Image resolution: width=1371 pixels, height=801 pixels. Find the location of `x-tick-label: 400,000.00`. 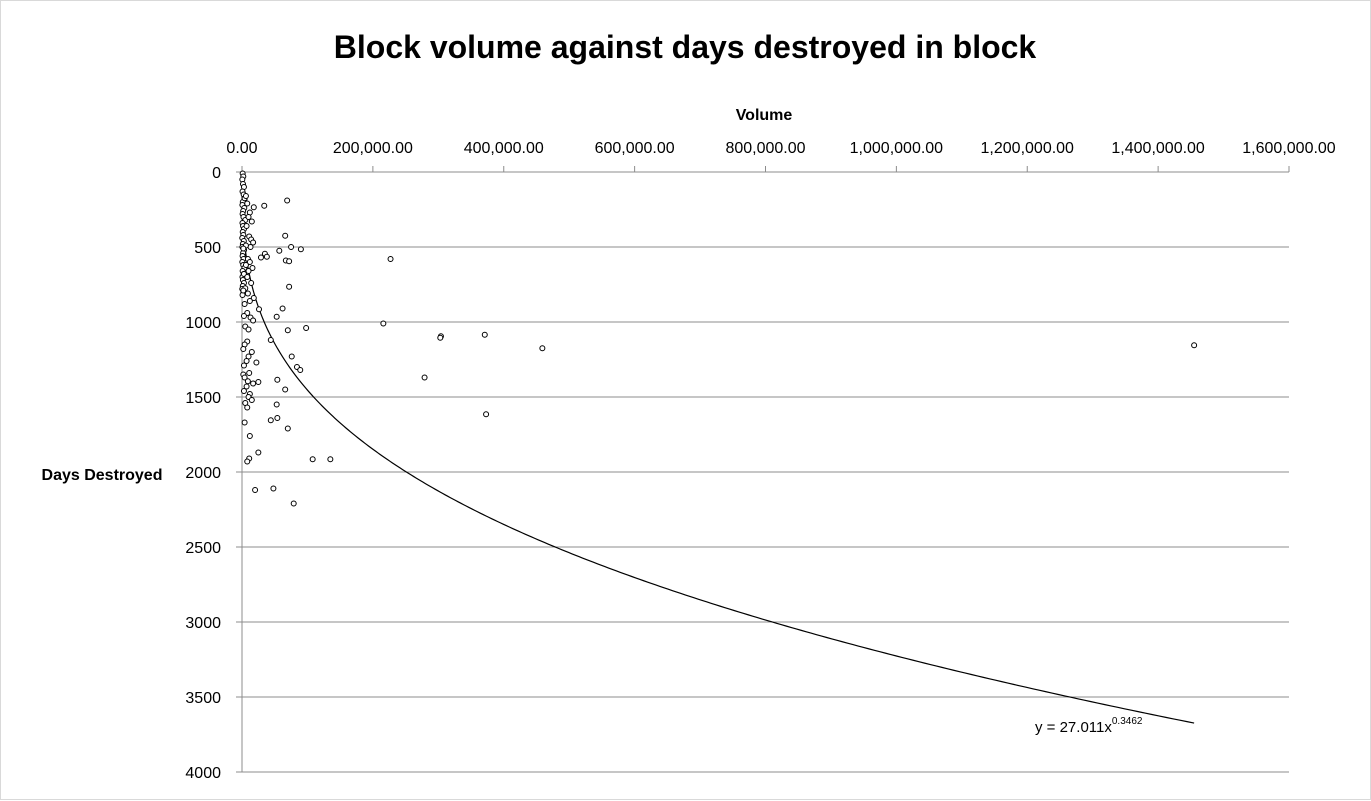

x-tick-label: 400,000.00 is located at coordinates (504, 148).